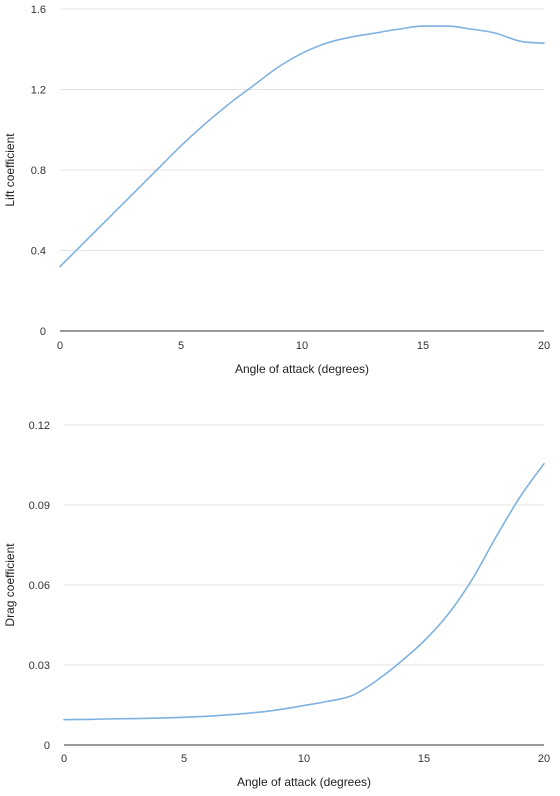 The height and width of the screenshot is (796, 560). I want to click on drag-y-tick-label: 0.06, so click(39, 586).